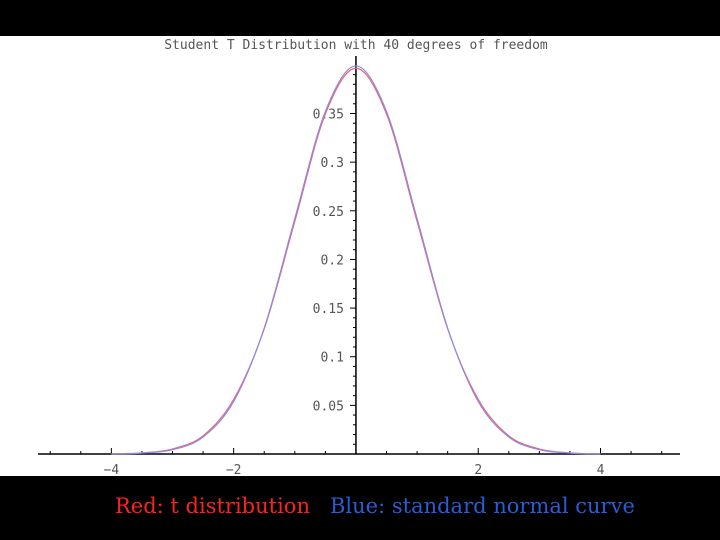  I want to click on y-tick-label: 0.25, so click(328, 212).